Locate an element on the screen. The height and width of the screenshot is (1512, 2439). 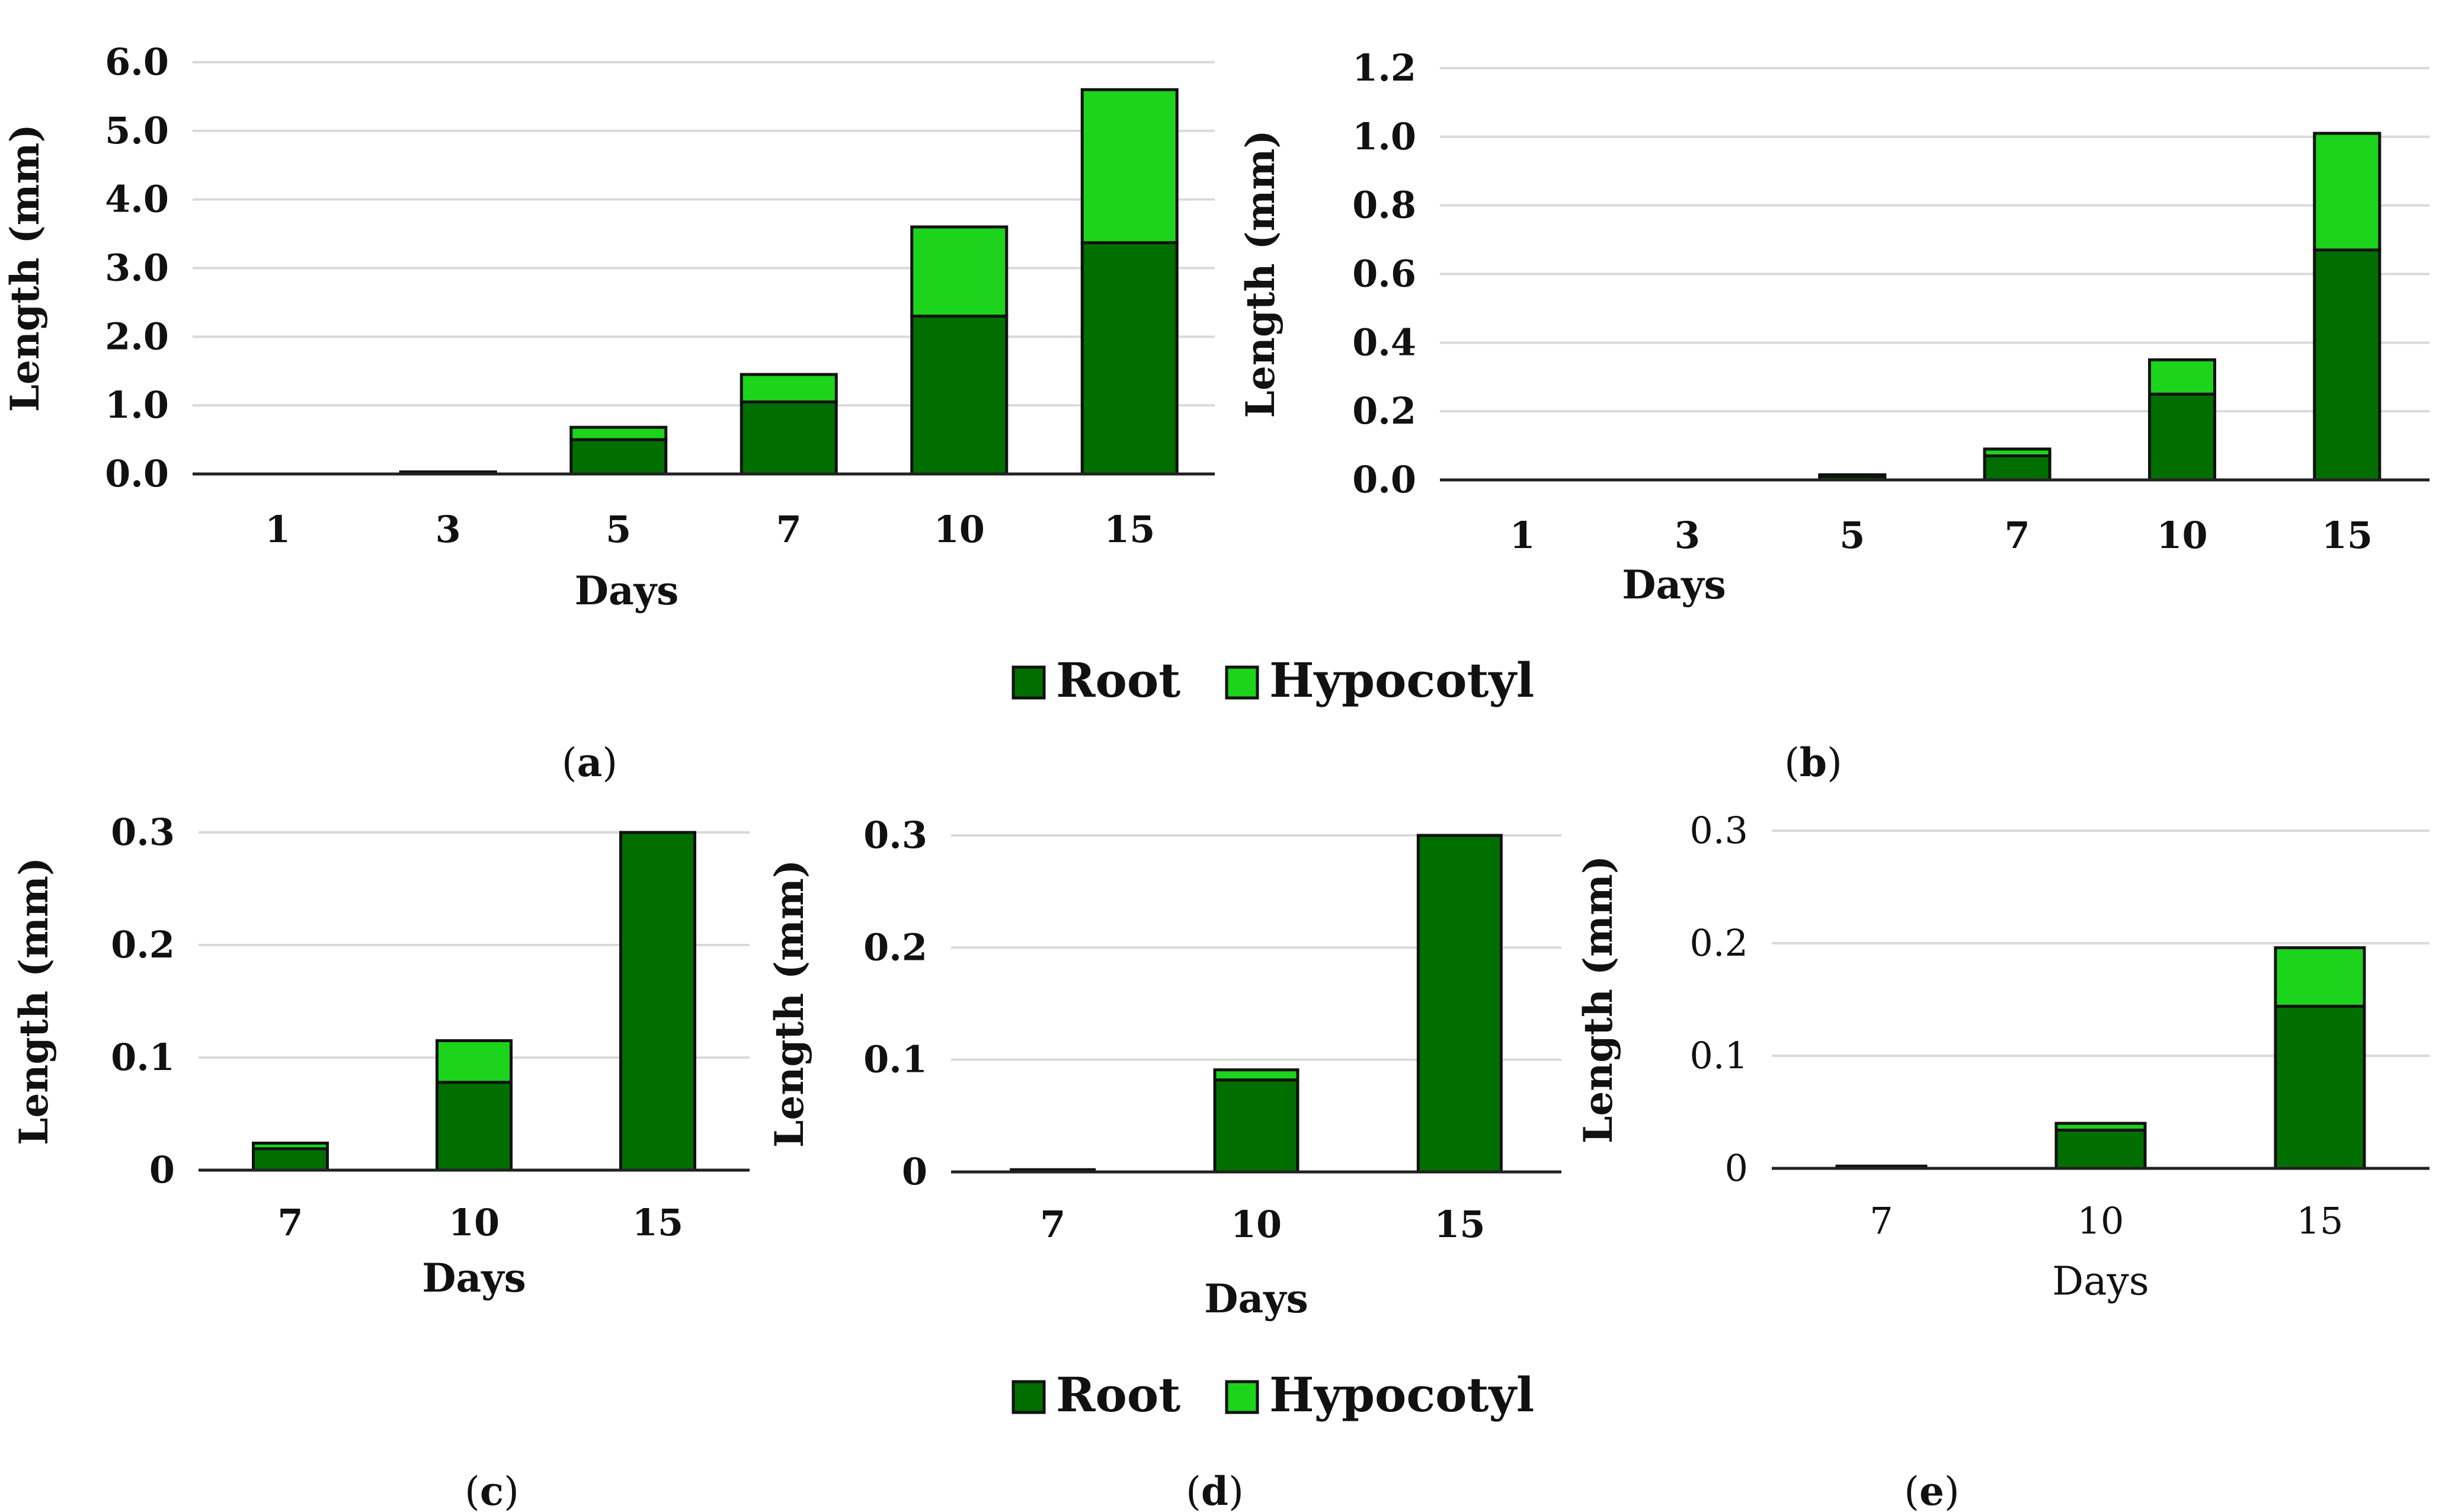
chart-a-xtick-label: 1 is located at coordinates (277, 529).